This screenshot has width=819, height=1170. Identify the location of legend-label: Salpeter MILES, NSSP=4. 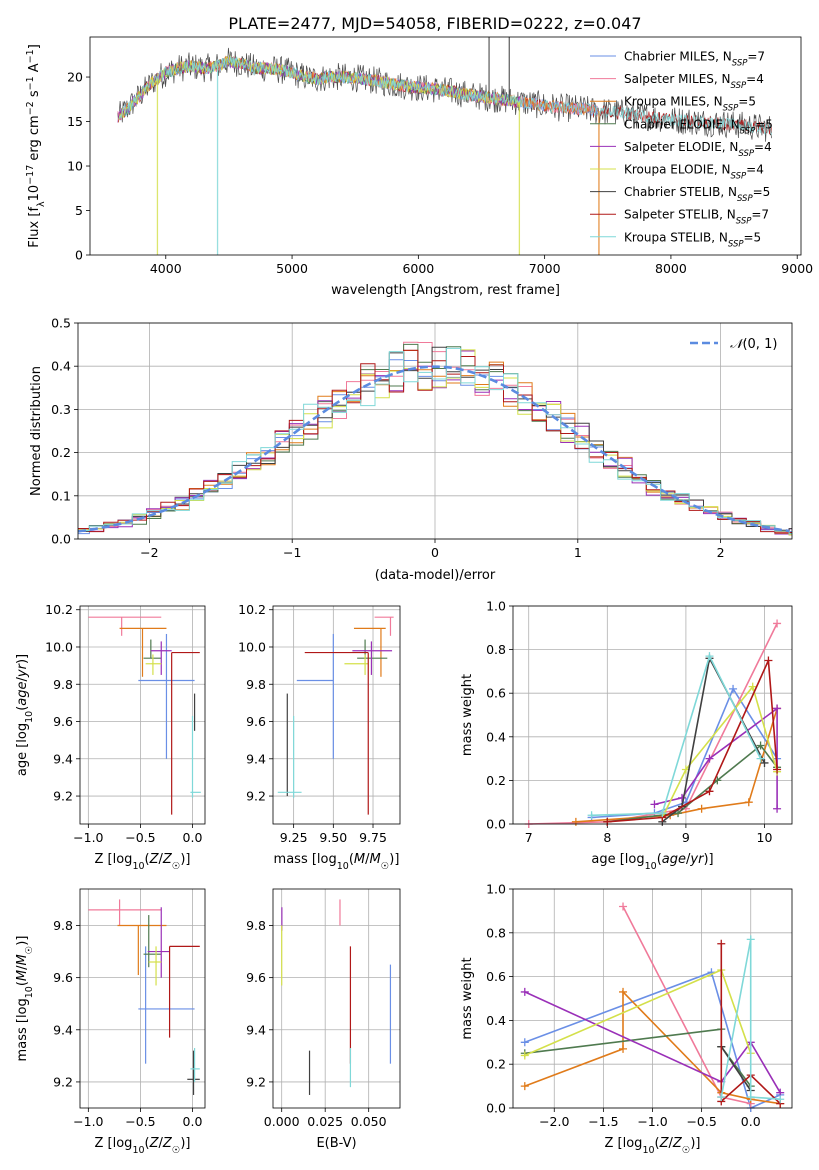
(694, 81).